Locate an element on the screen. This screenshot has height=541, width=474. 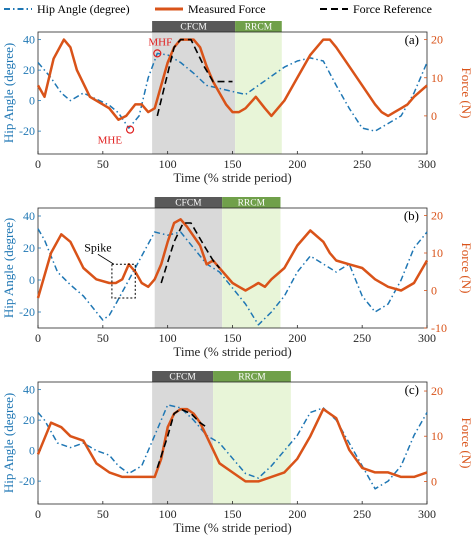
legend-label: Force Reference is located at coordinates (392, 9).